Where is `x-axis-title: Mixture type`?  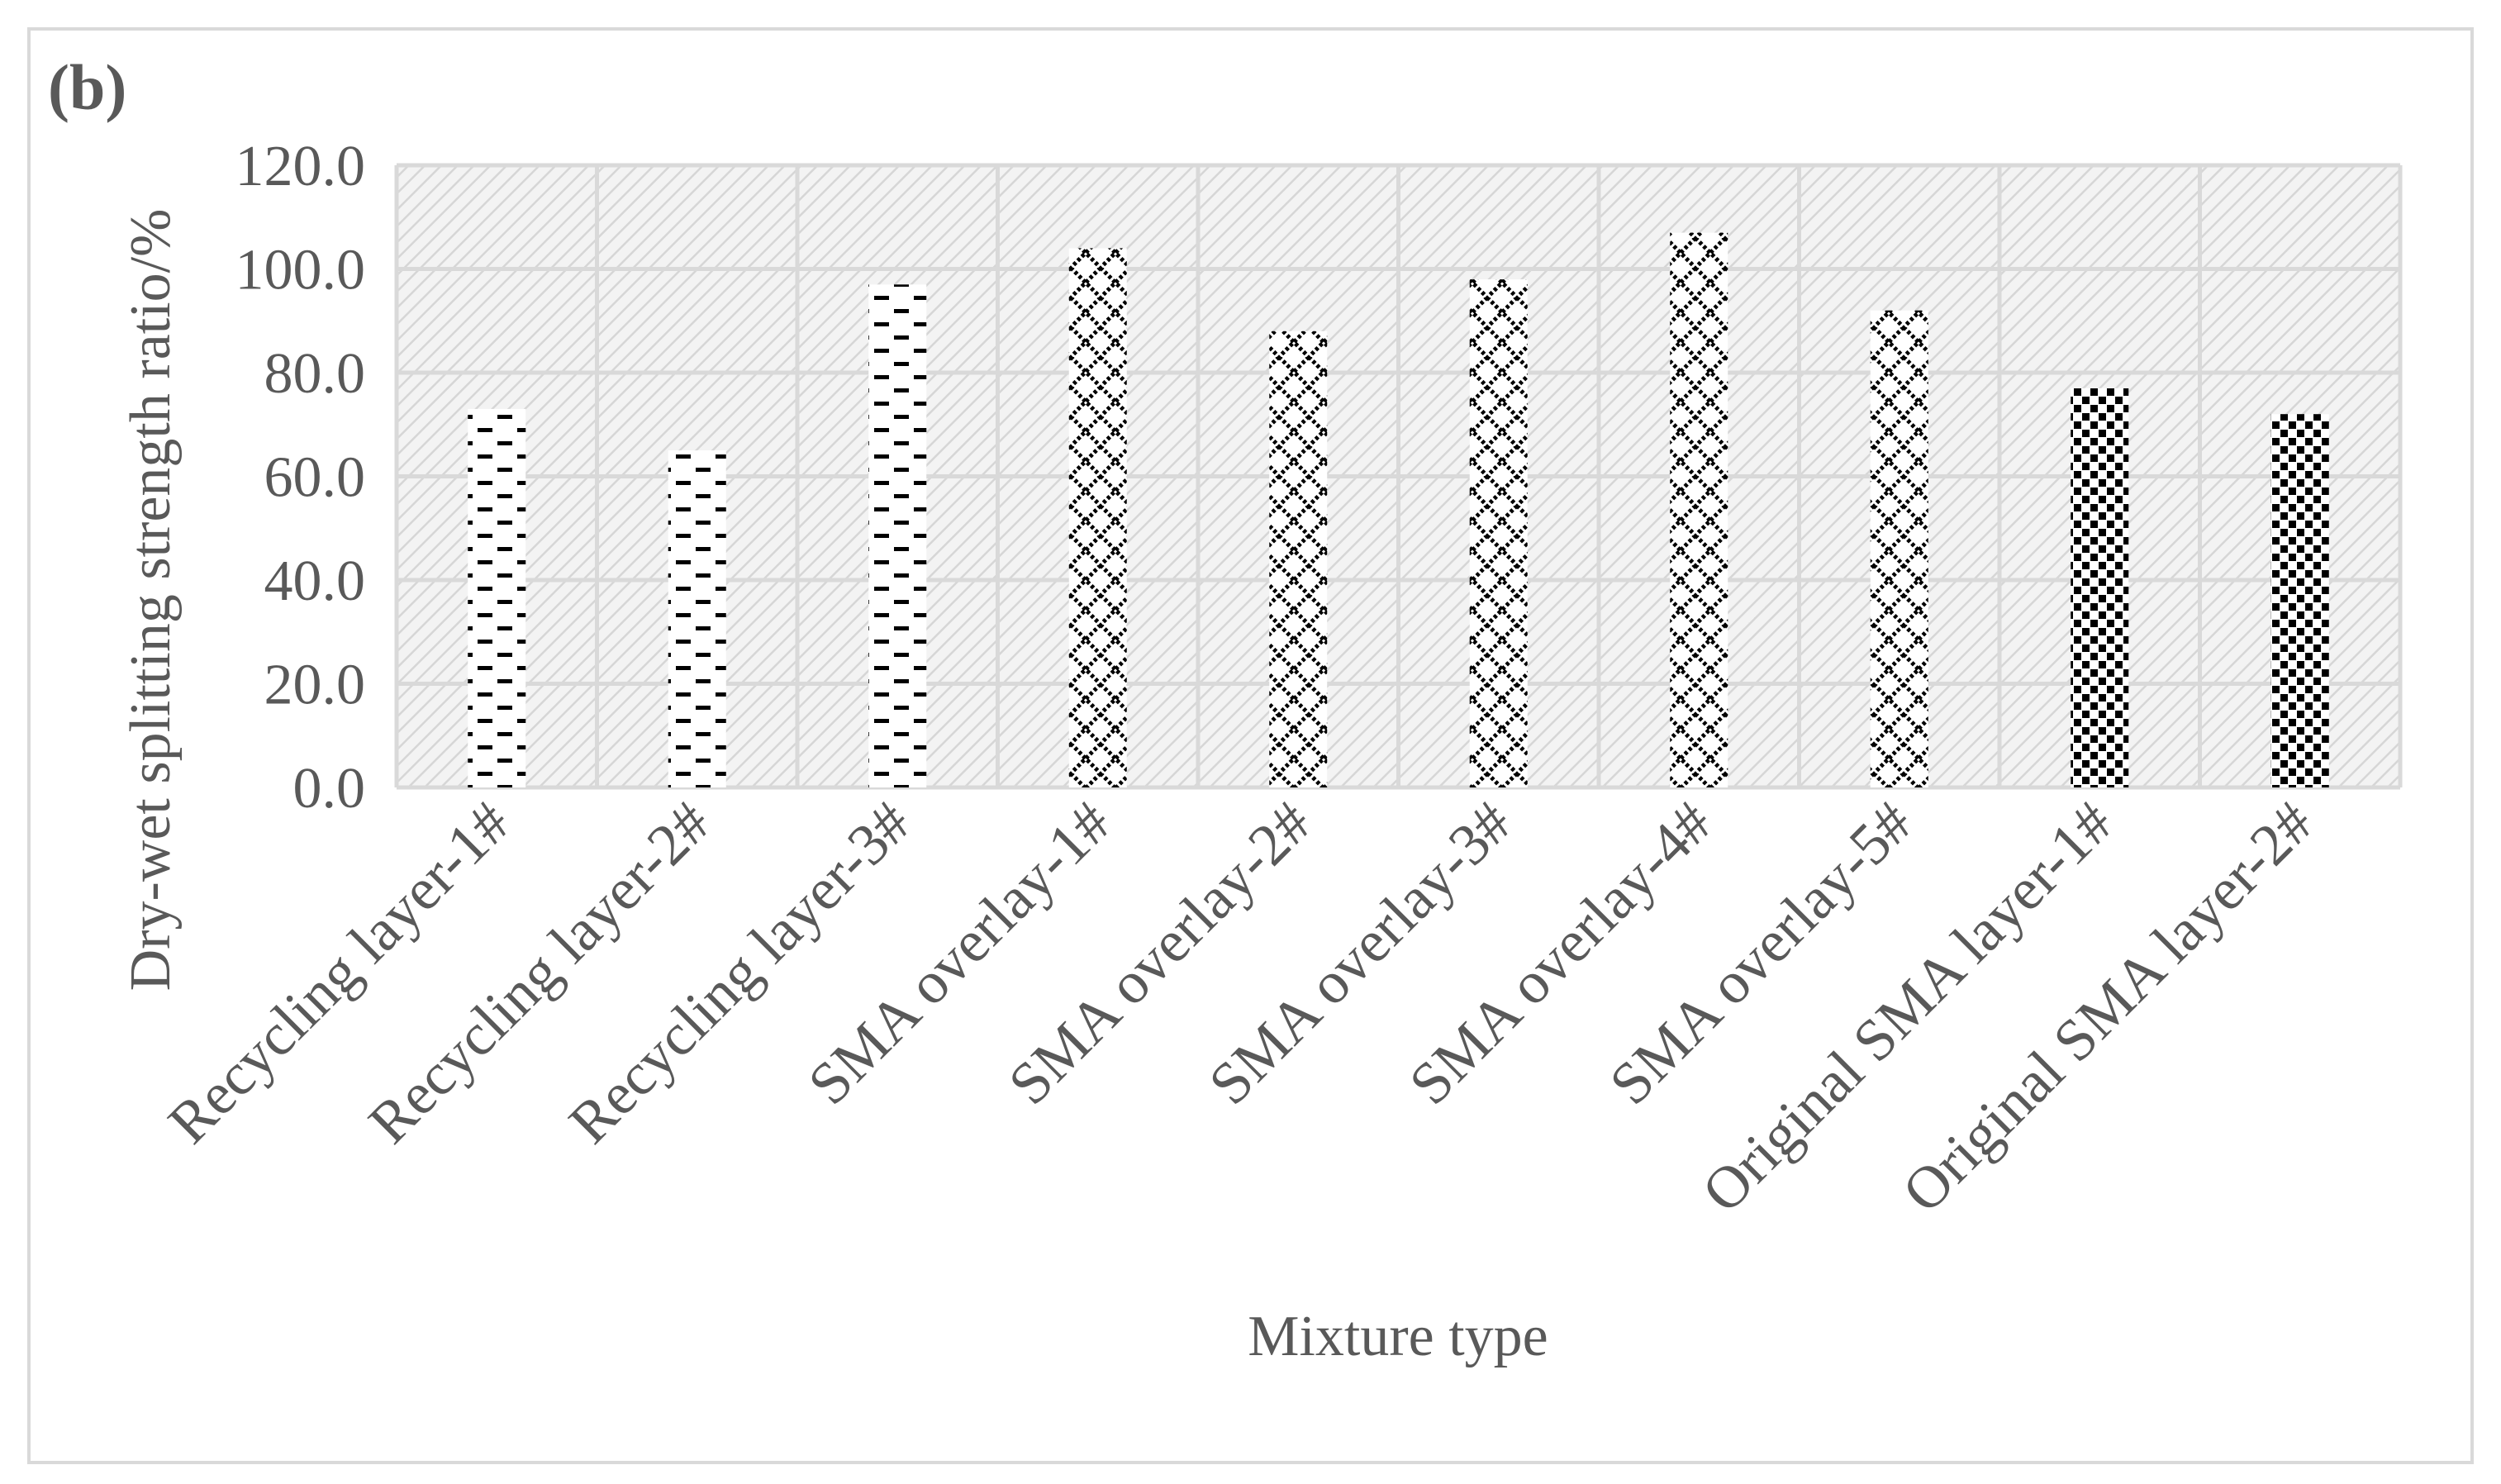
x-axis-title: Mixture type is located at coordinates (1398, 1336).